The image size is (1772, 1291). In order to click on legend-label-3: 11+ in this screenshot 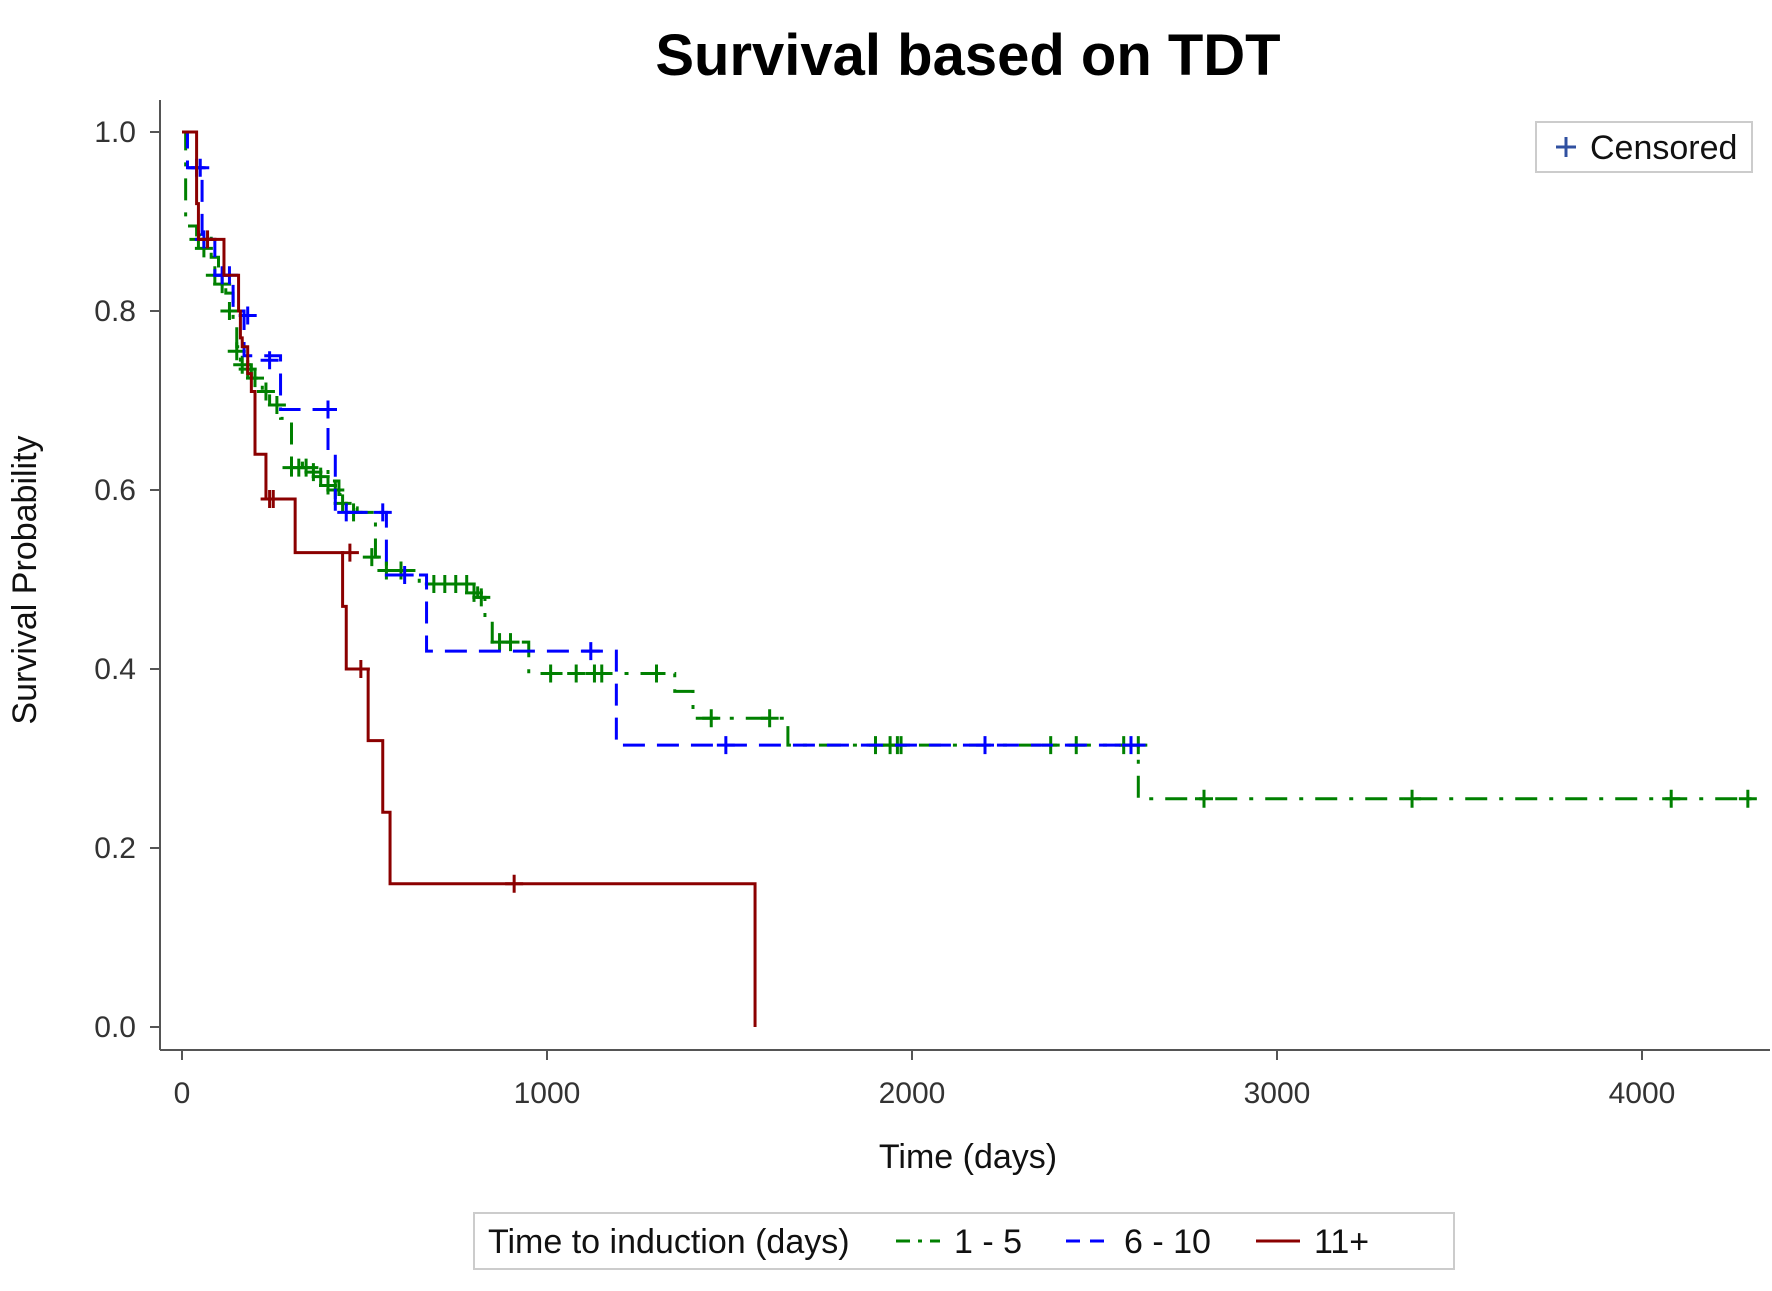, I will do `click(1341, 1242)`.